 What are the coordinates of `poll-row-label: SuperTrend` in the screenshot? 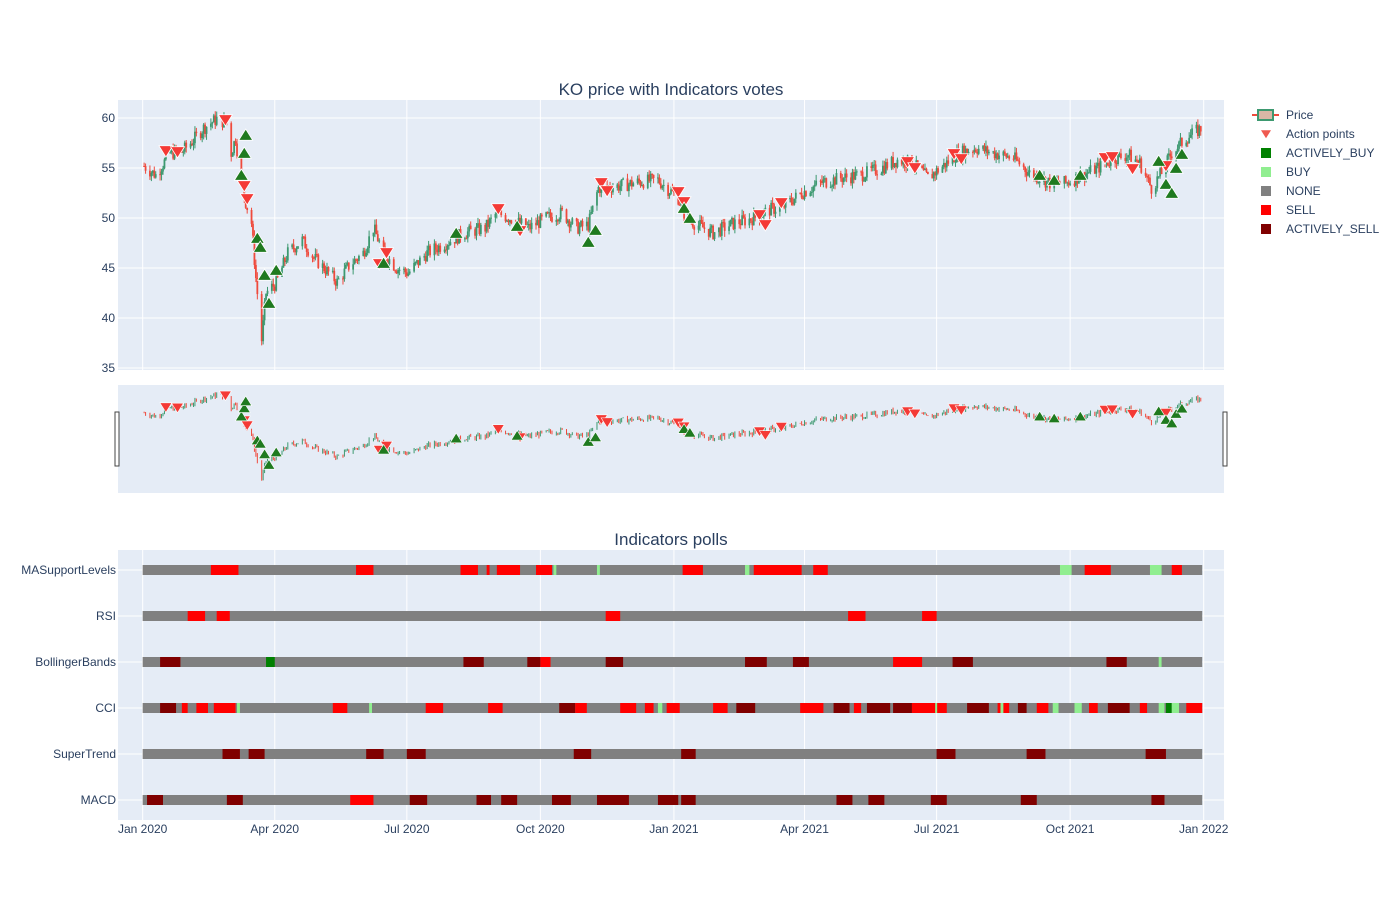 It's located at (84, 754).